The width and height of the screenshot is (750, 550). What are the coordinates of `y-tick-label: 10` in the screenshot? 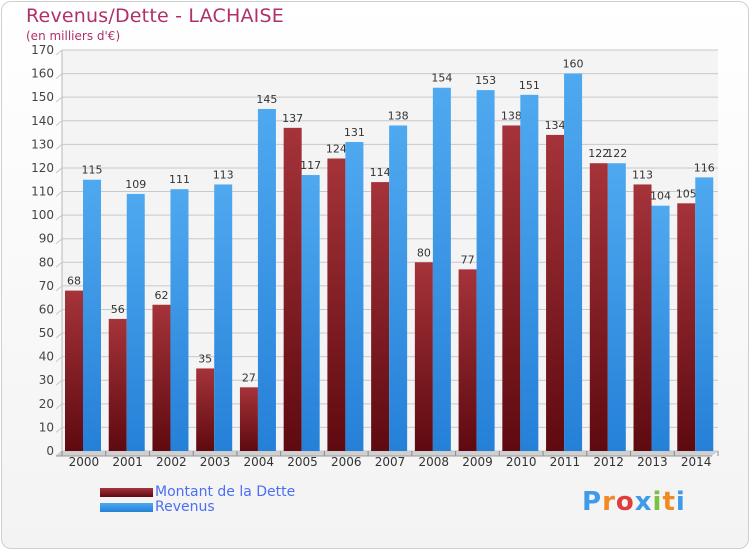 It's located at (46, 427).